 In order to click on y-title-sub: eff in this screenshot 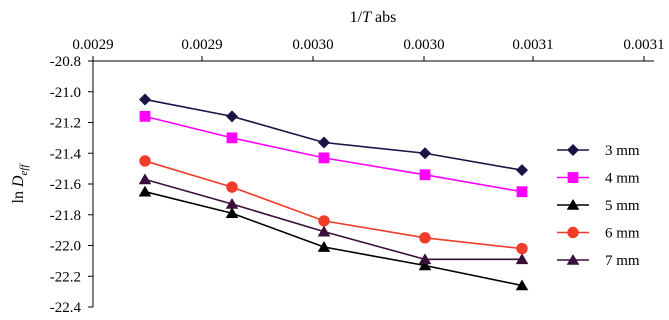, I will do `click(24, 169)`.